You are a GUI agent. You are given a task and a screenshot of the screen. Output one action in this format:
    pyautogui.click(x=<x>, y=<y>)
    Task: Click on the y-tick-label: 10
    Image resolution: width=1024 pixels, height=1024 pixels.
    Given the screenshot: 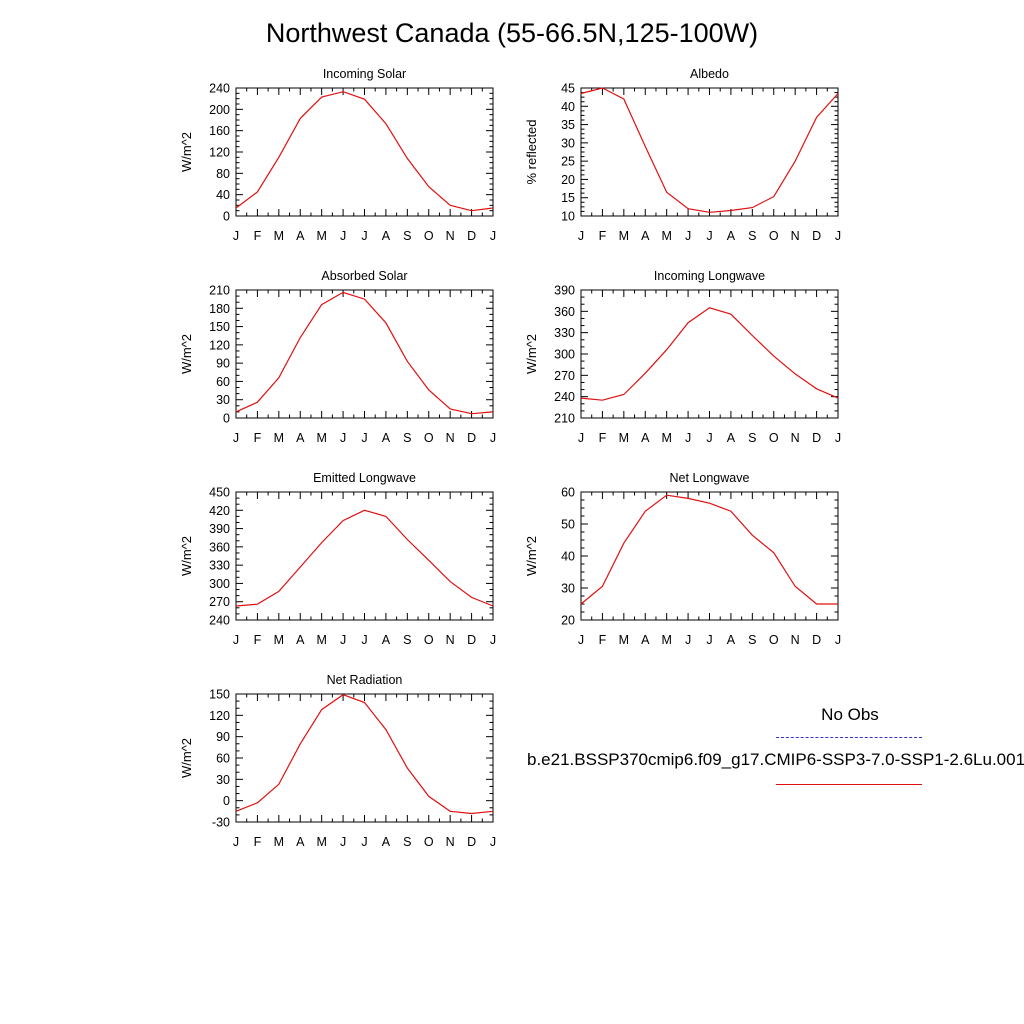 What is the action you would take?
    pyautogui.click(x=568, y=217)
    